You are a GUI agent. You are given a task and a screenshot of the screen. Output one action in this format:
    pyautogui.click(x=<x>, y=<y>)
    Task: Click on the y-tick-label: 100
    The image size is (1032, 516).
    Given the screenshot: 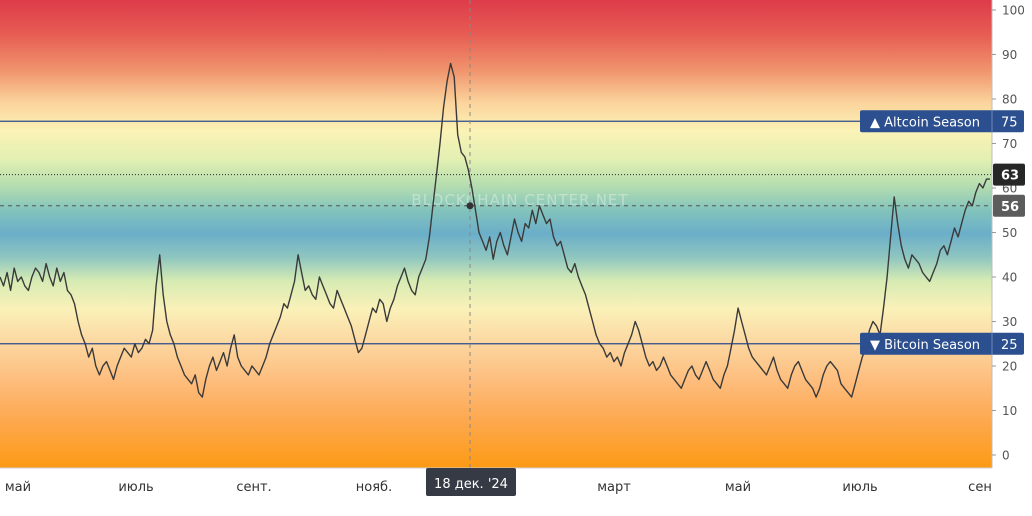 What is the action you would take?
    pyautogui.click(x=1013, y=11)
    